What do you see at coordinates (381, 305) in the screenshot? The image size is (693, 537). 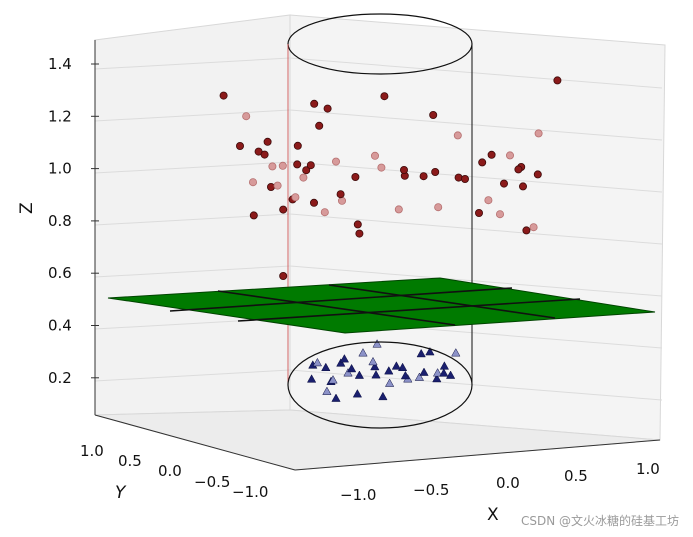 I see `separating-plane` at bounding box center [381, 305].